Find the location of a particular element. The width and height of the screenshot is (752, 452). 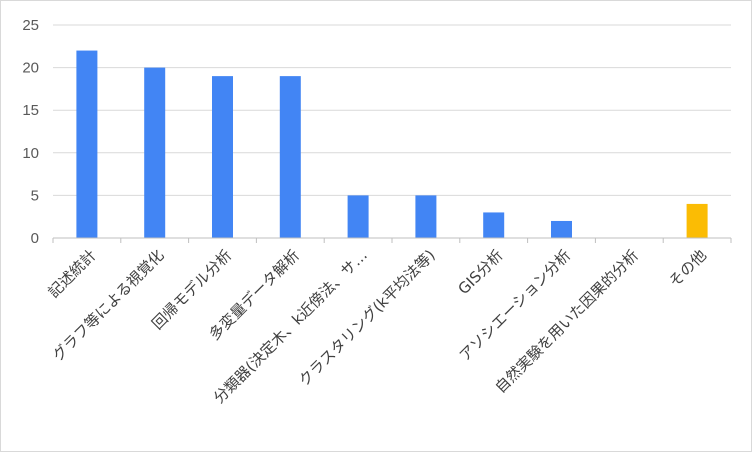

x-tick-label: 自然実験を用いた因果的分析 is located at coordinates (567, 321).